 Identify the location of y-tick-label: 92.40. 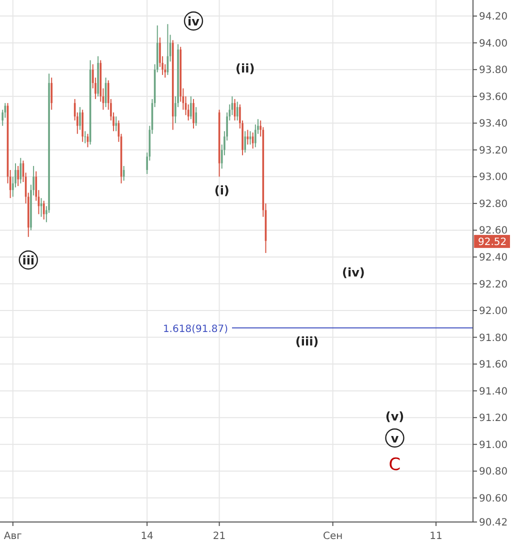
(493, 258).